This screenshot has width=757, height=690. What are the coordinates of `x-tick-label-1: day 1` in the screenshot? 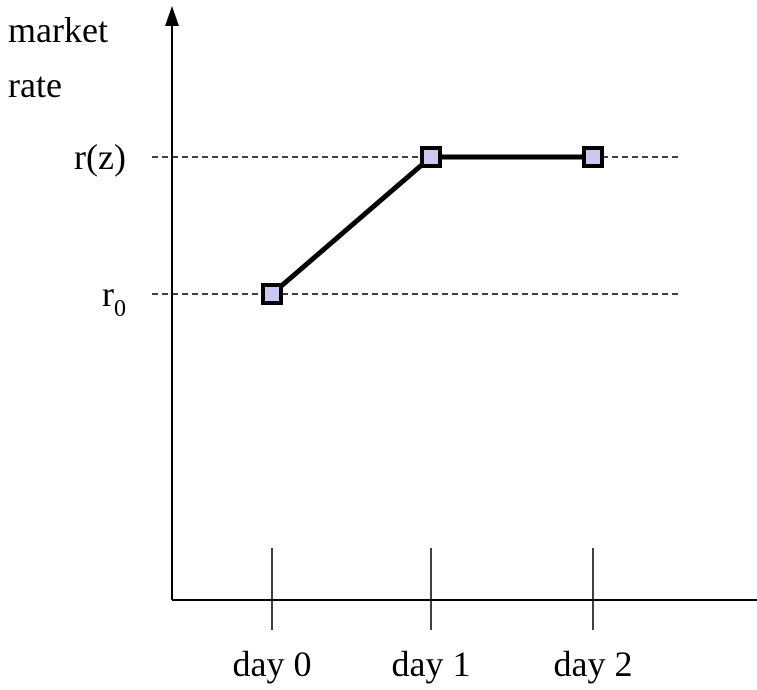 It's located at (431, 664).